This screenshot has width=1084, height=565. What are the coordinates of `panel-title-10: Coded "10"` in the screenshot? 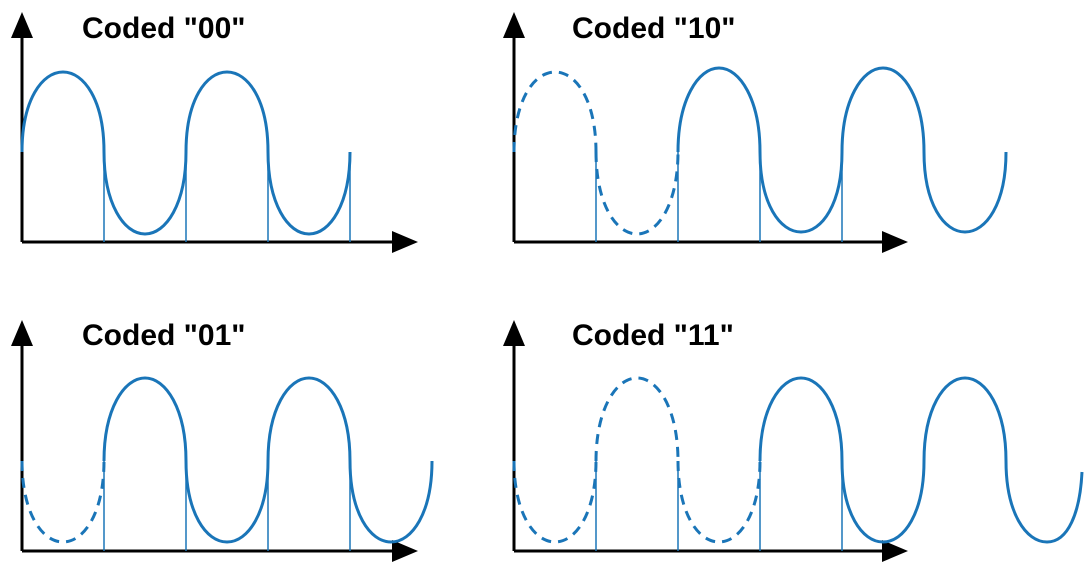 It's located at (653, 28).